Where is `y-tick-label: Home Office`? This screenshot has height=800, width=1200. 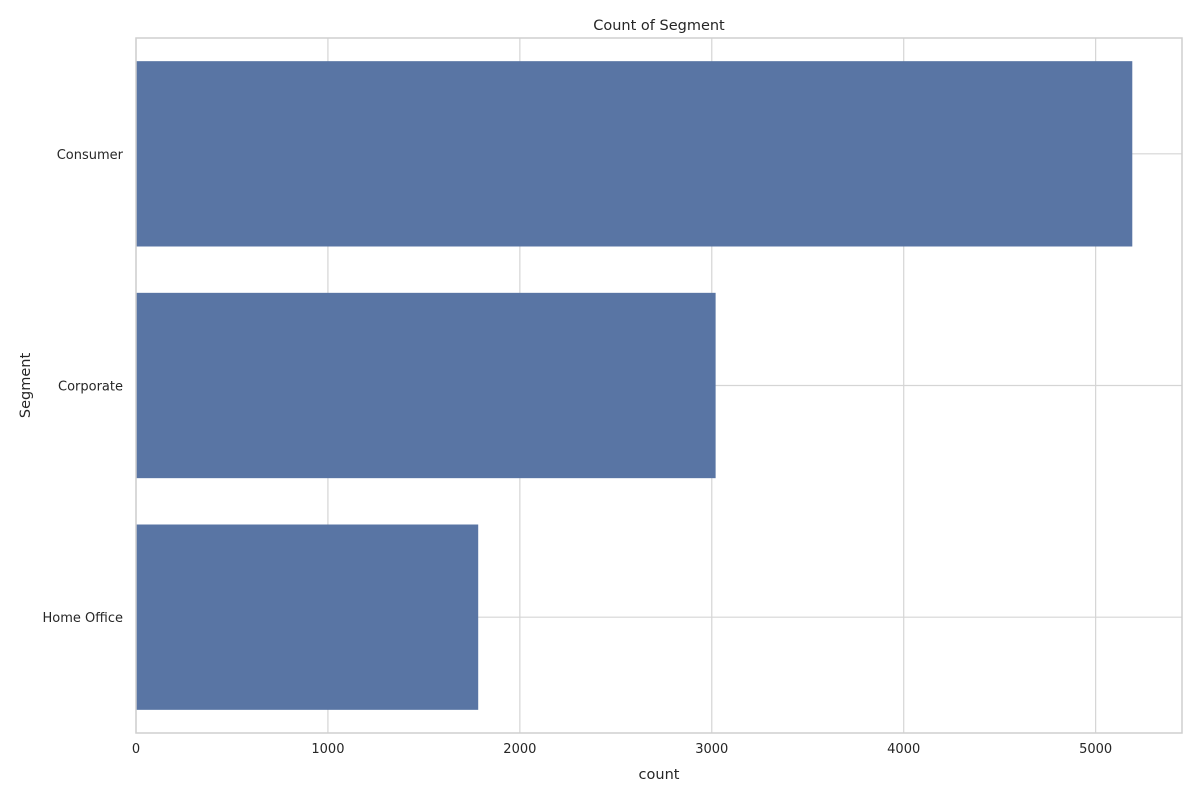 y-tick-label: Home Office is located at coordinates (83, 618).